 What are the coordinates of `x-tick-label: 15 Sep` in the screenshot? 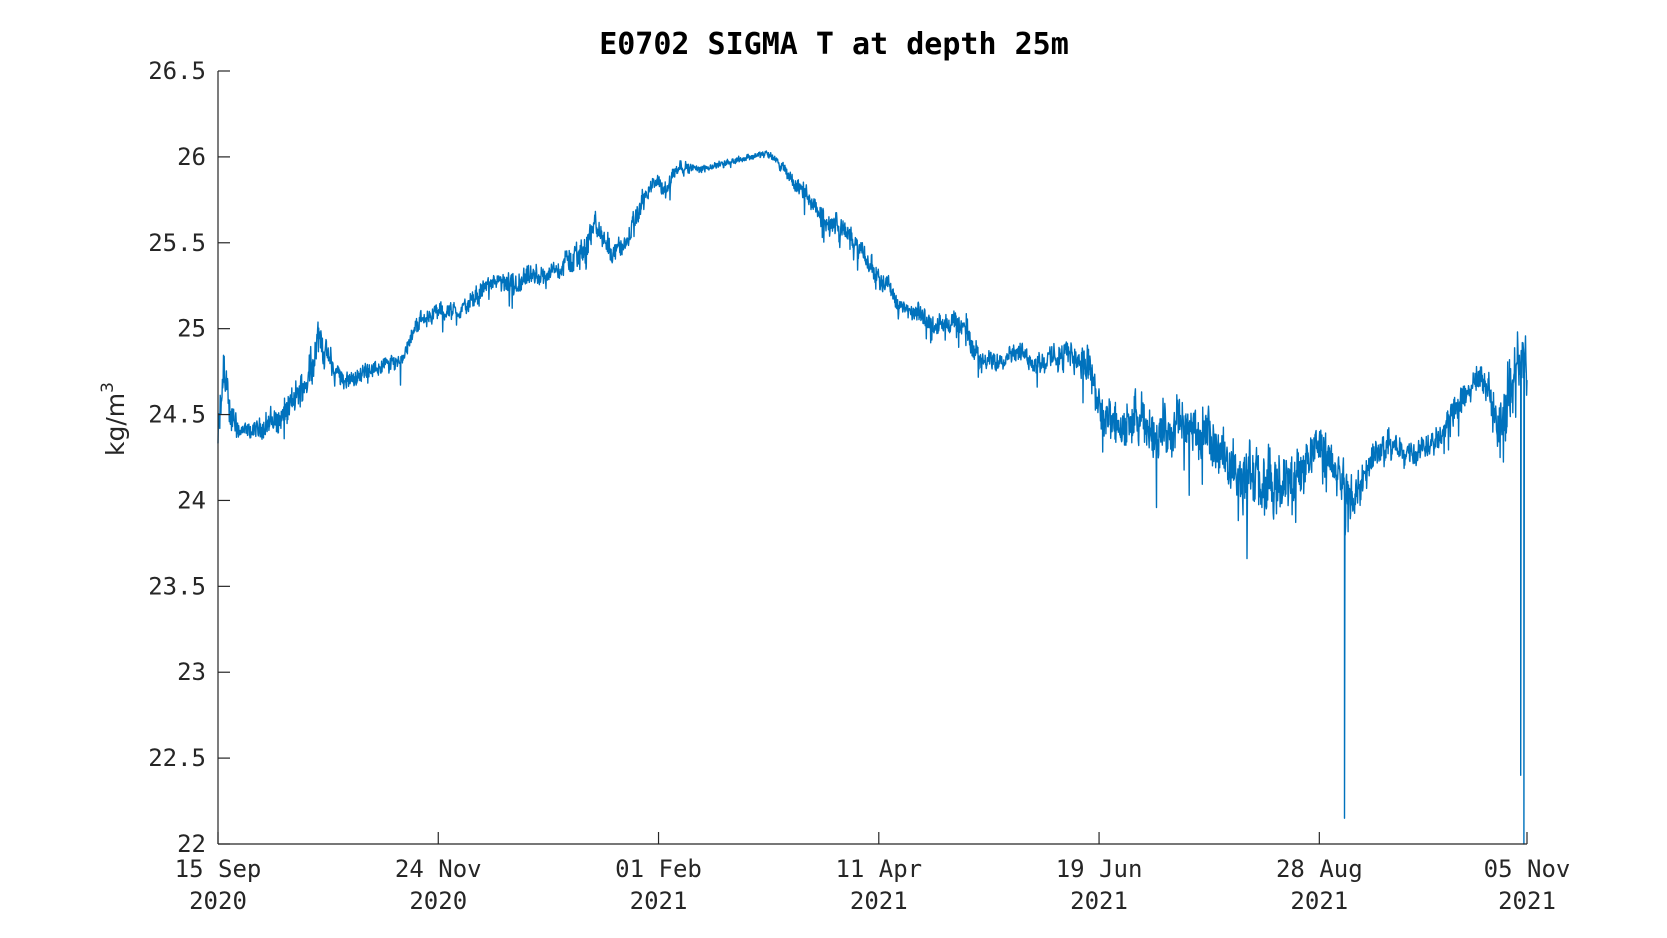 It's located at (218, 869).